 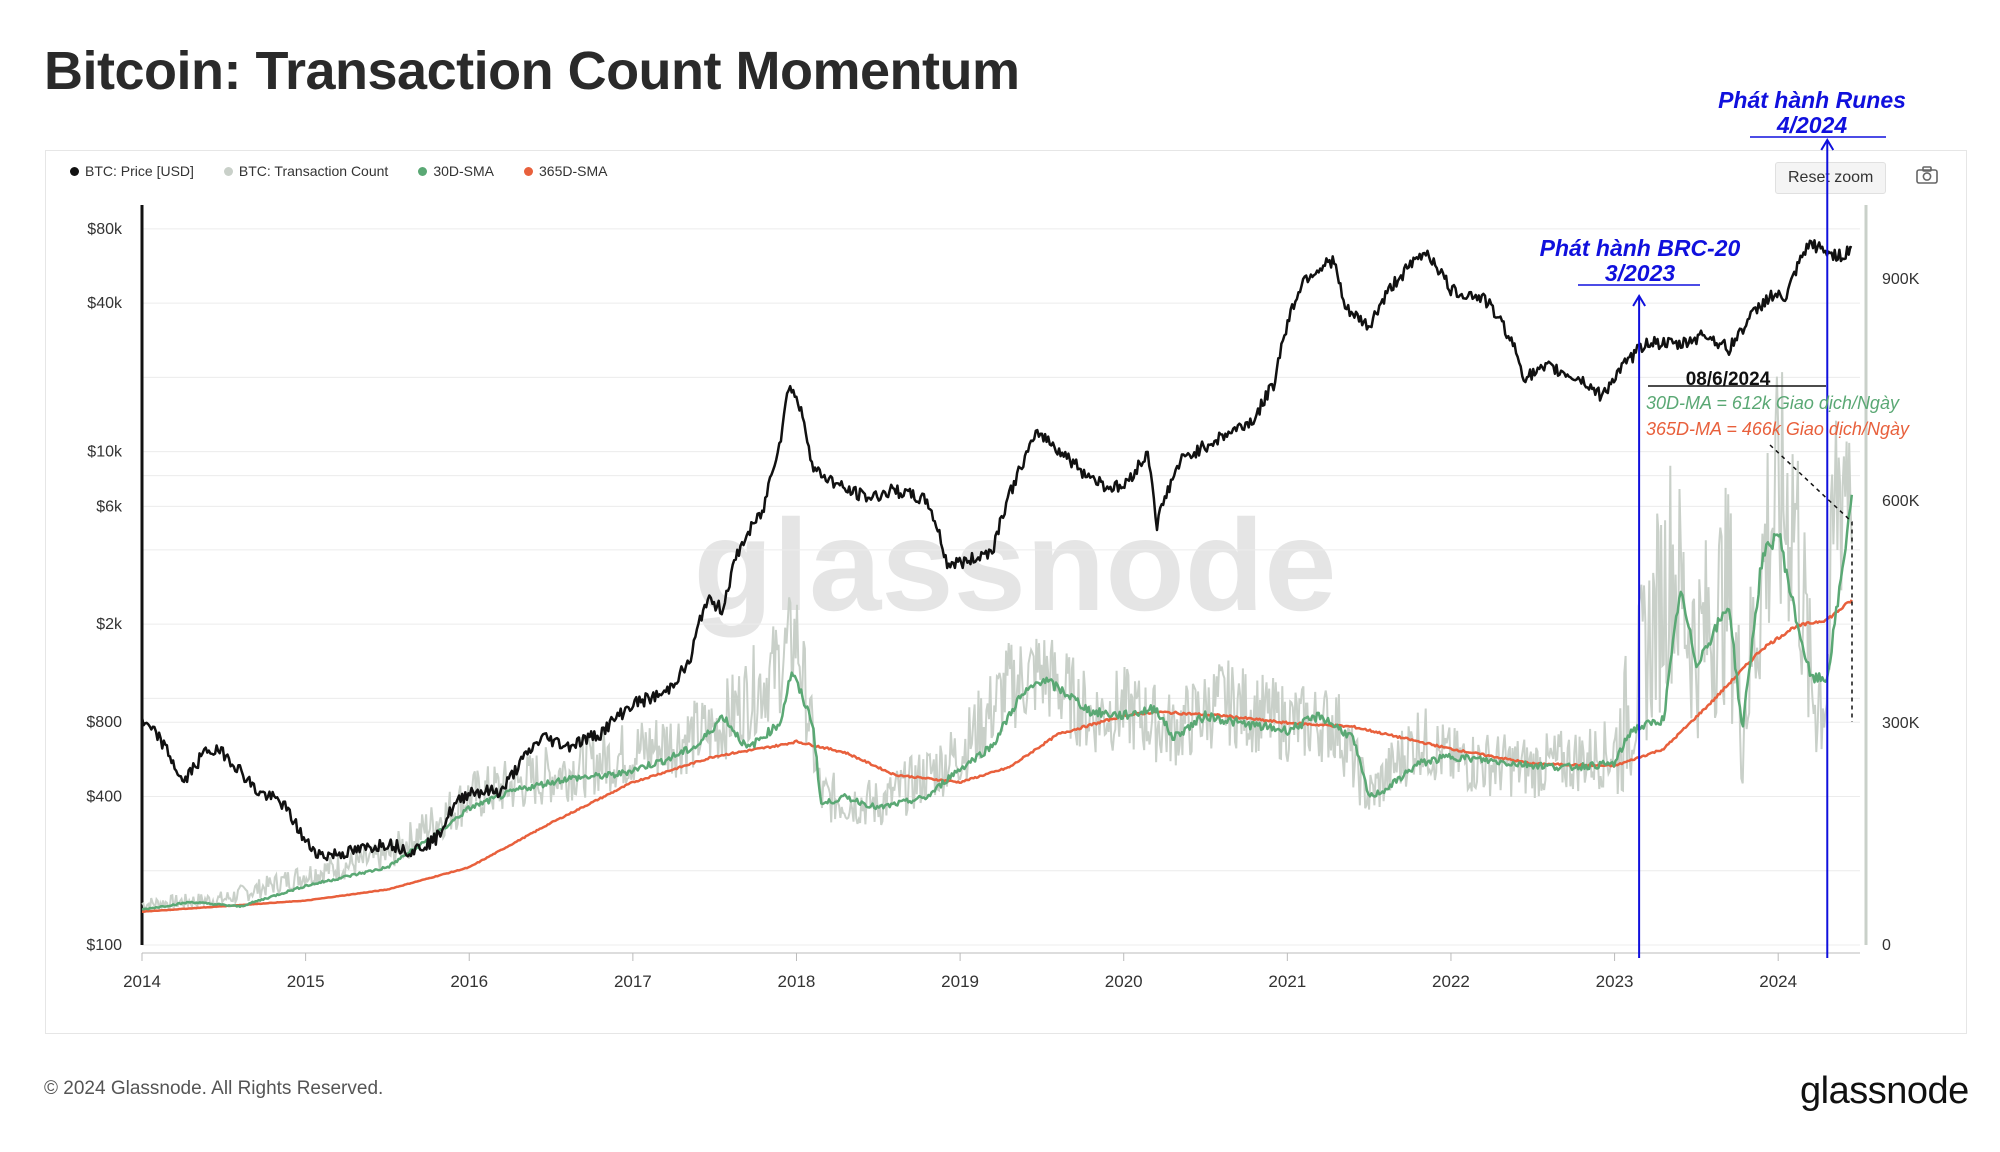 I want to click on legend-item-sma365: 365D-SMA, so click(x=565, y=171).